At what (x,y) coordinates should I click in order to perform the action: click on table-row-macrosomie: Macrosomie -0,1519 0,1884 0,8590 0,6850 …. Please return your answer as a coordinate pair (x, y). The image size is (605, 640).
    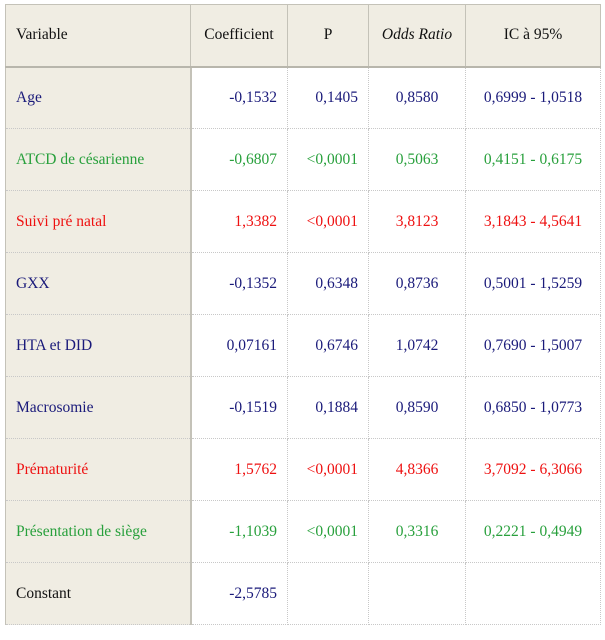
    Looking at the image, I should click on (303, 407).